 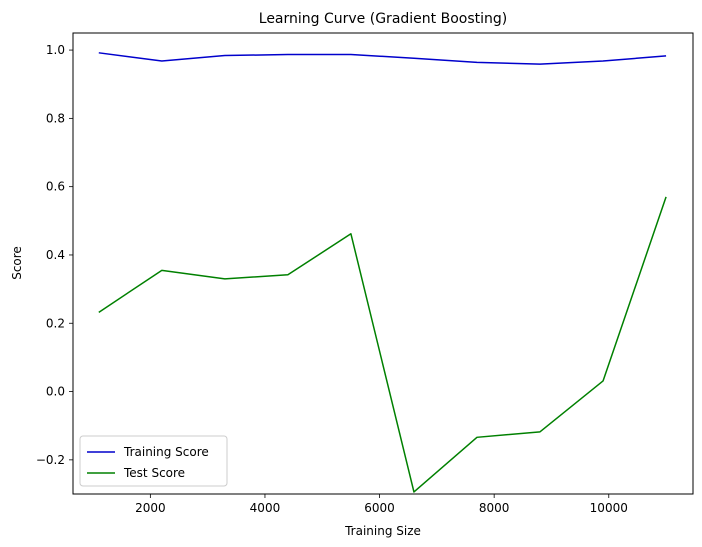 I want to click on x-tick-label: 8000, so click(x=494, y=508).